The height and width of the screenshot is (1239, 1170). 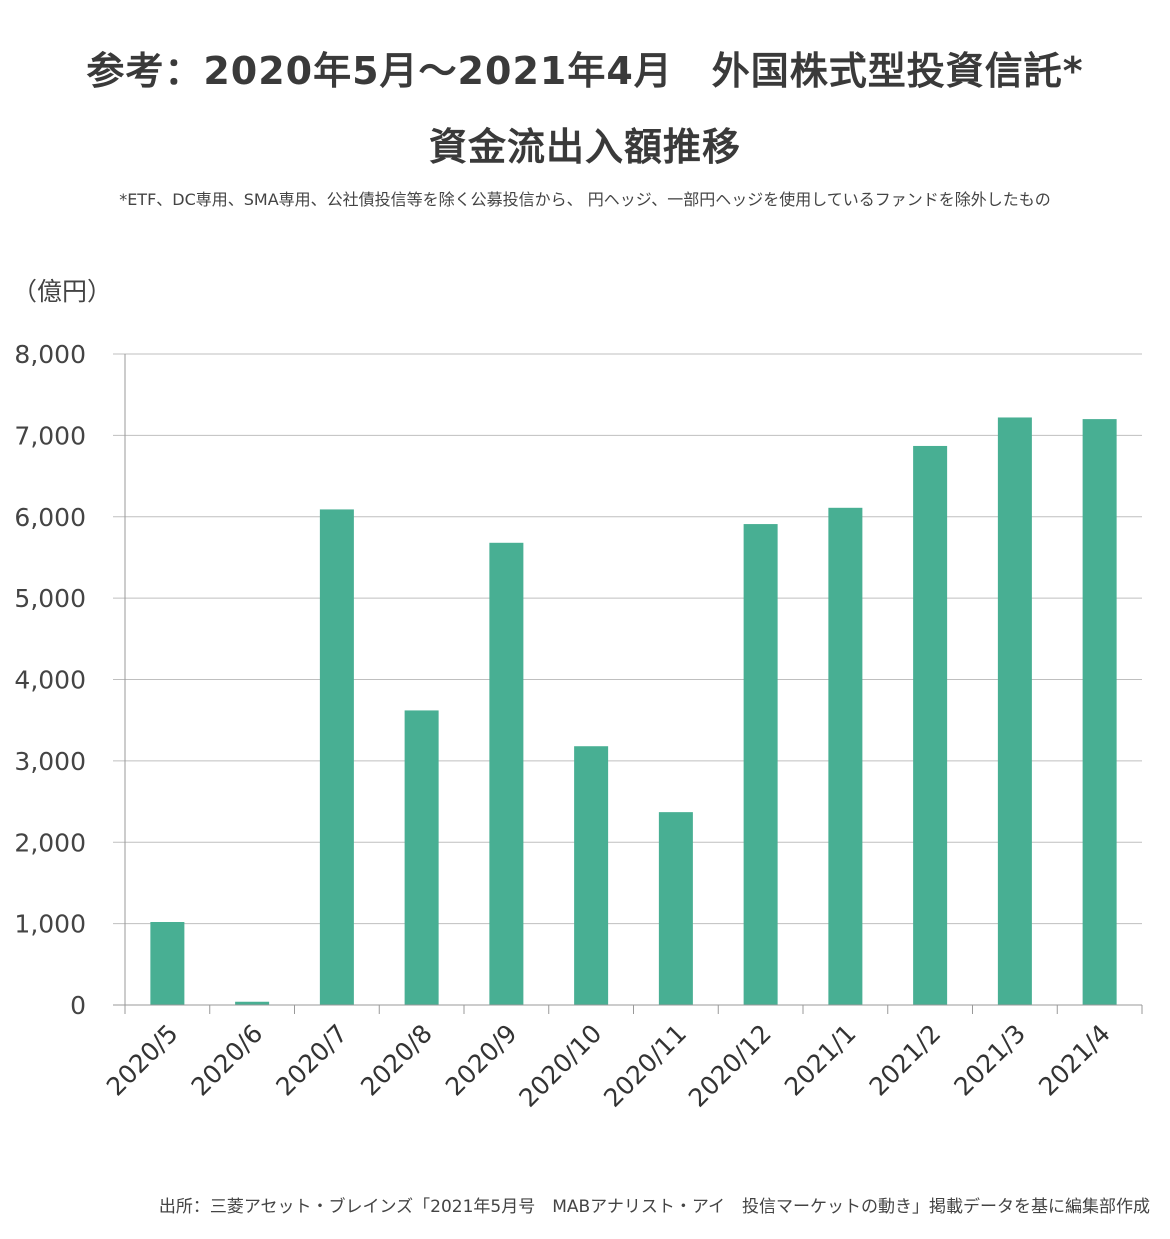 I want to click on y-tick-label: 3,000, so click(x=50, y=761).